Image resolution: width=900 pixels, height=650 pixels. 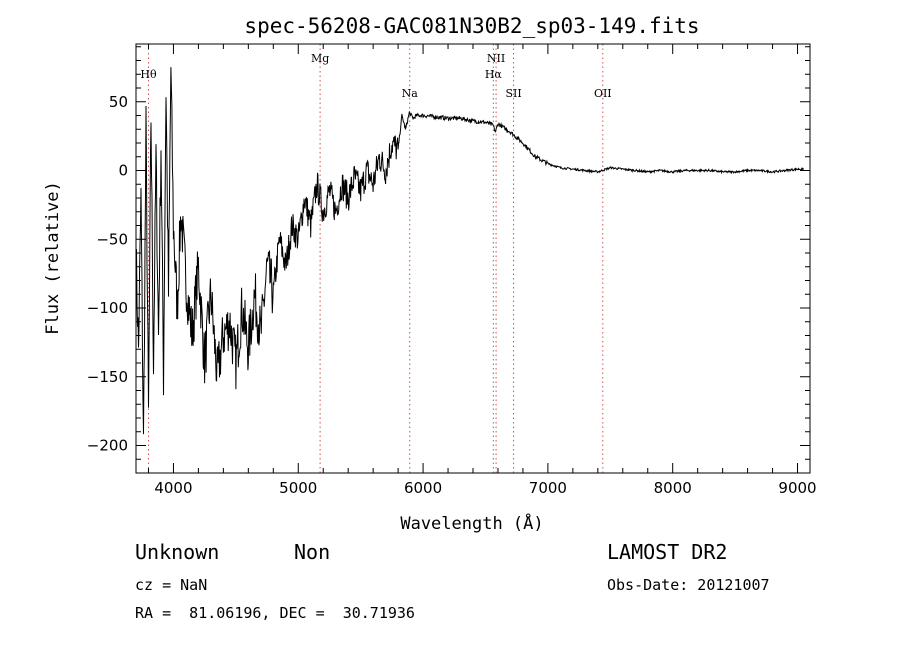 What do you see at coordinates (471, 26) in the screenshot?
I see `chart-title: spec-56208-GAC081N30B2_sp03-149.fits` at bounding box center [471, 26].